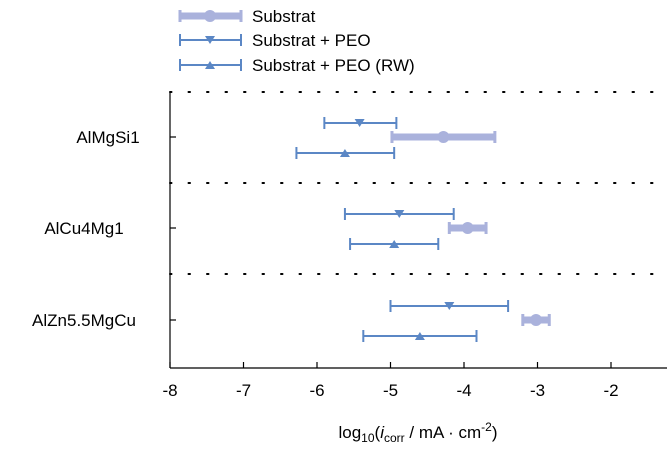  What do you see at coordinates (210, 16) in the screenshot?
I see `legend-marker-circle` at bounding box center [210, 16].